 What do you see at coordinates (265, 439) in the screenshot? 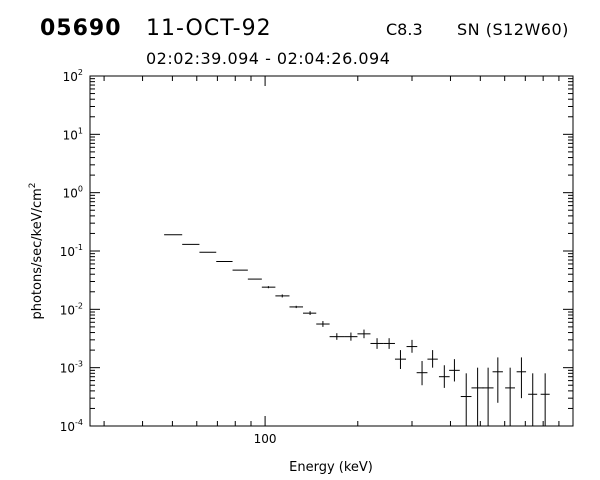
I see `x-tick-label: 100` at bounding box center [265, 439].